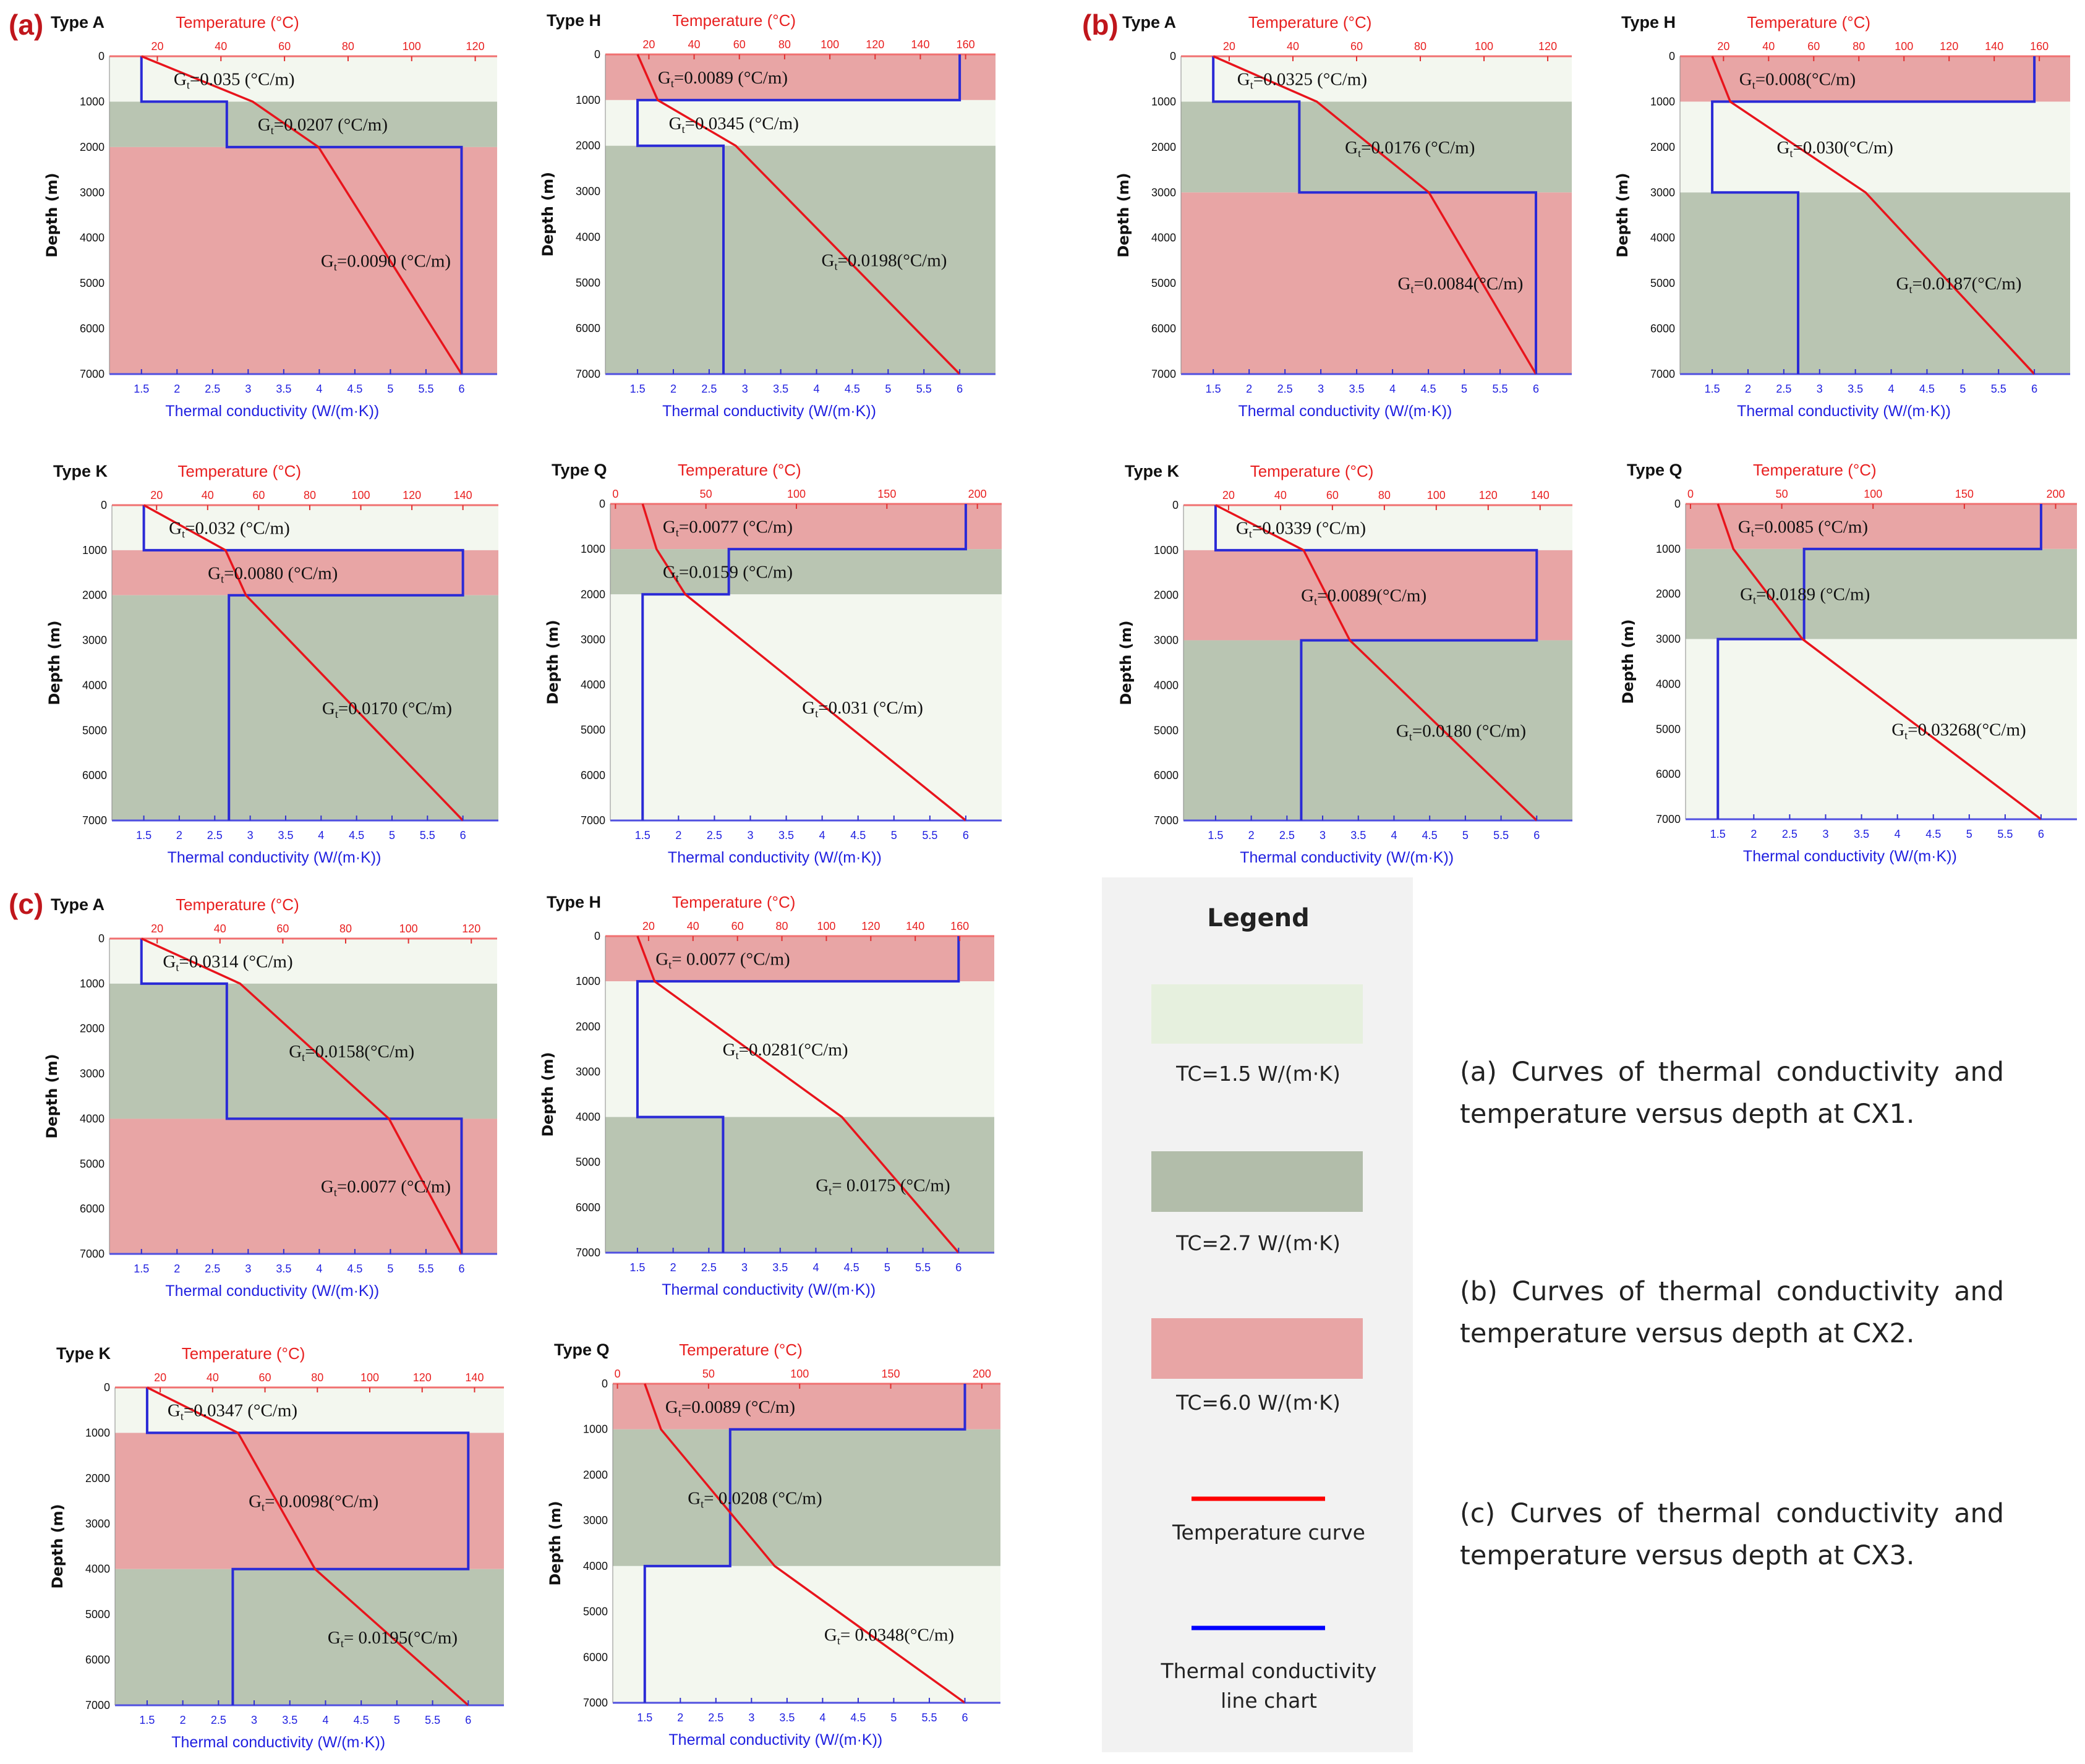 The height and width of the screenshot is (1764, 2085). What do you see at coordinates (1811, 527) in the screenshot?
I see `gradient-value: =0.0085 (°C/m)` at bounding box center [1811, 527].